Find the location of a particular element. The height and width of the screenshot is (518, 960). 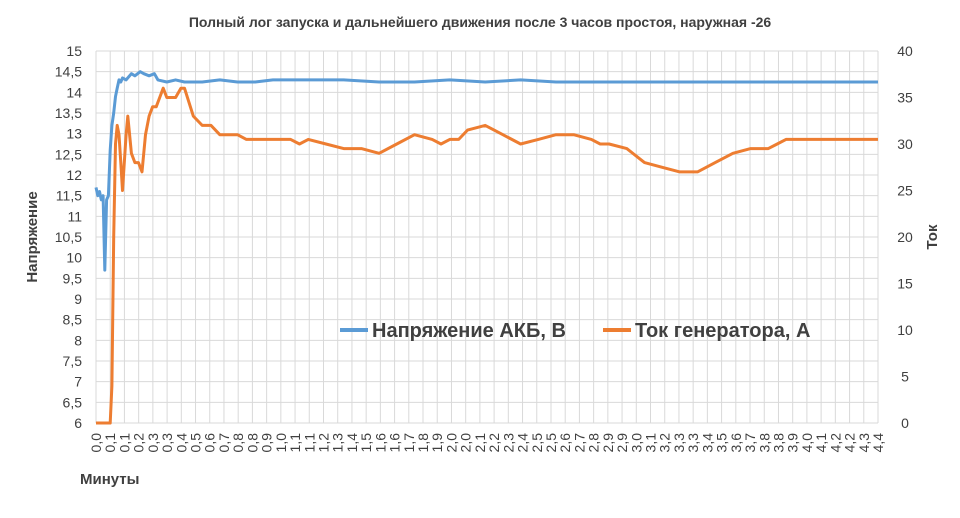

x-tick-label: 3,1 is located at coordinates (651, 443).